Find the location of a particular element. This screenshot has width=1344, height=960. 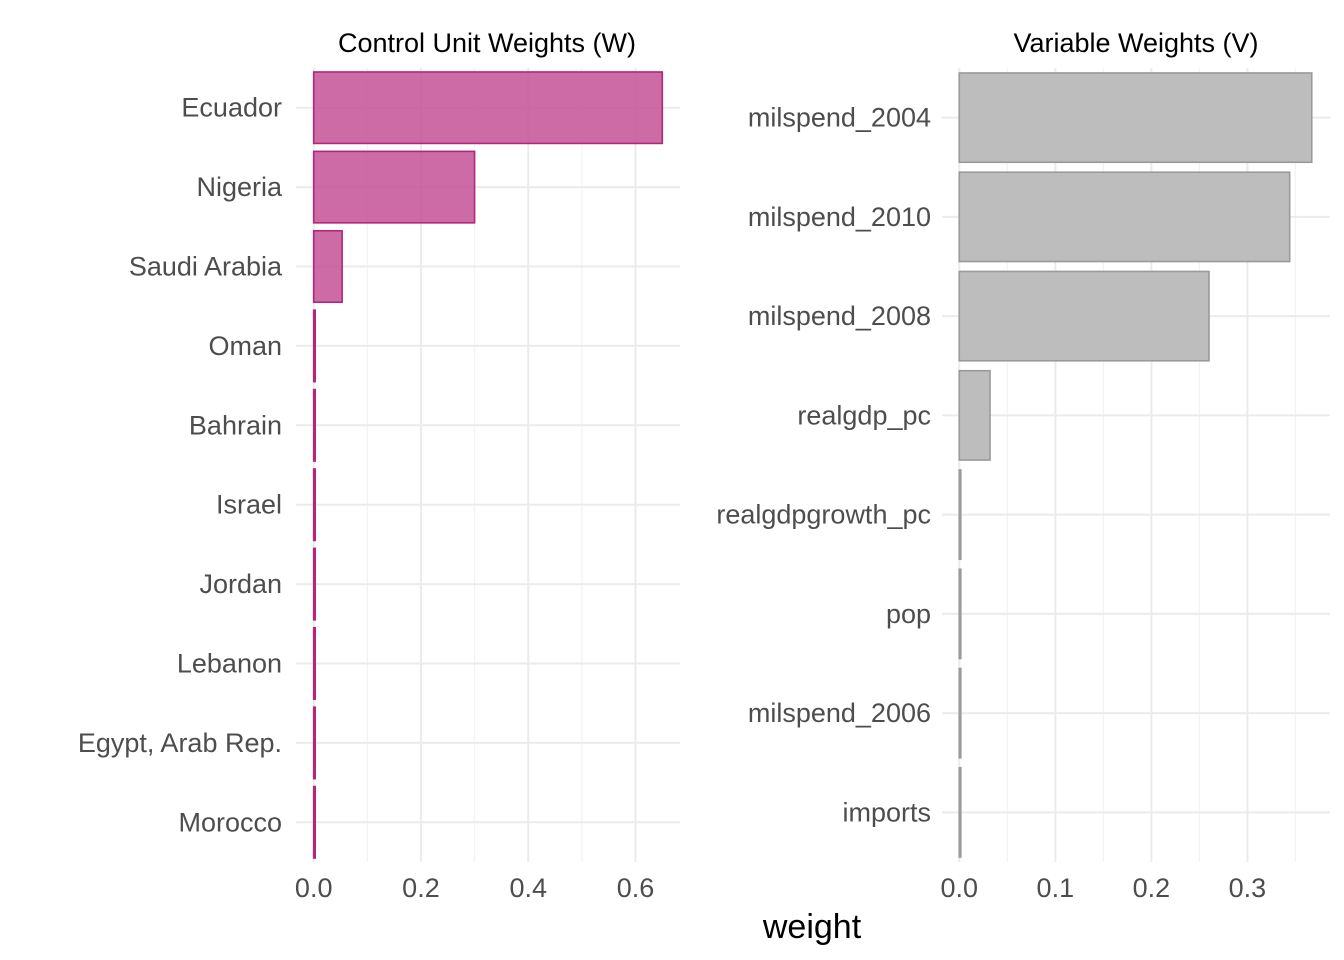

category-label-milspend-2010: milspend_2010 is located at coordinates (839, 217).